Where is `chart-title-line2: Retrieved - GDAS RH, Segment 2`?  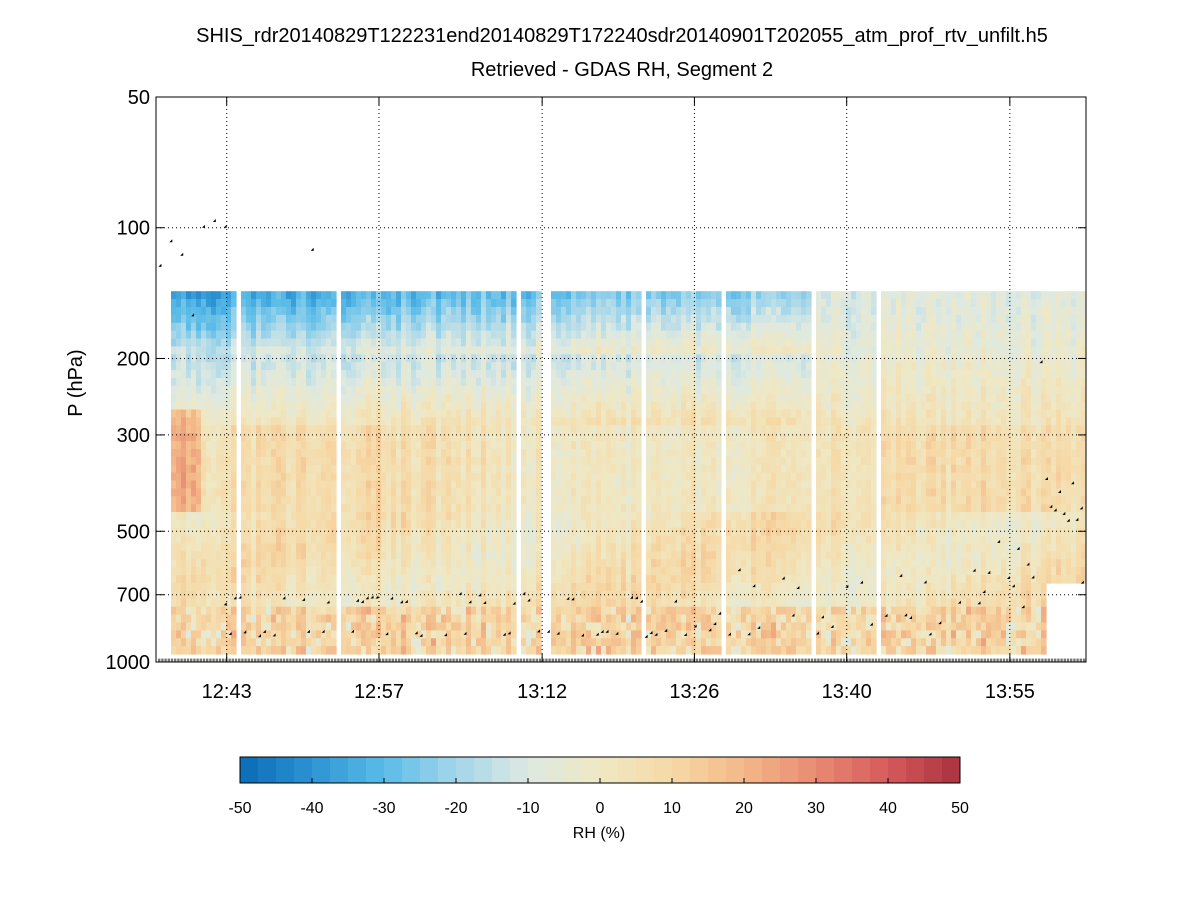 chart-title-line2: Retrieved - GDAS RH, Segment 2 is located at coordinates (622, 70).